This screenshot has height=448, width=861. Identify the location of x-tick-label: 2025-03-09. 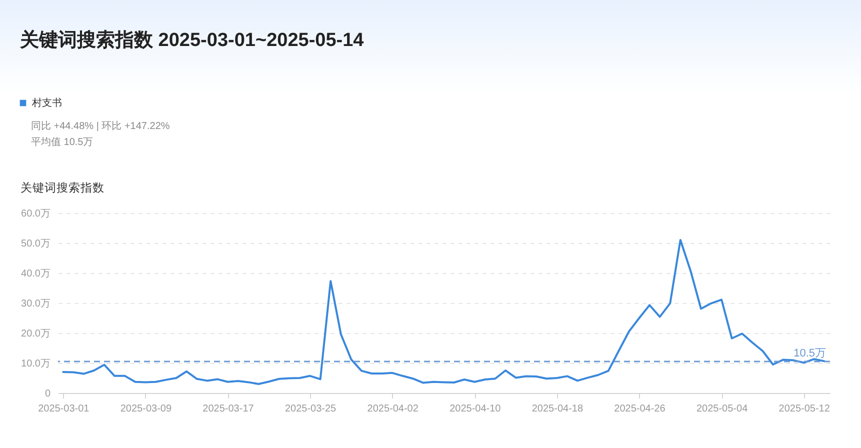
(146, 409).